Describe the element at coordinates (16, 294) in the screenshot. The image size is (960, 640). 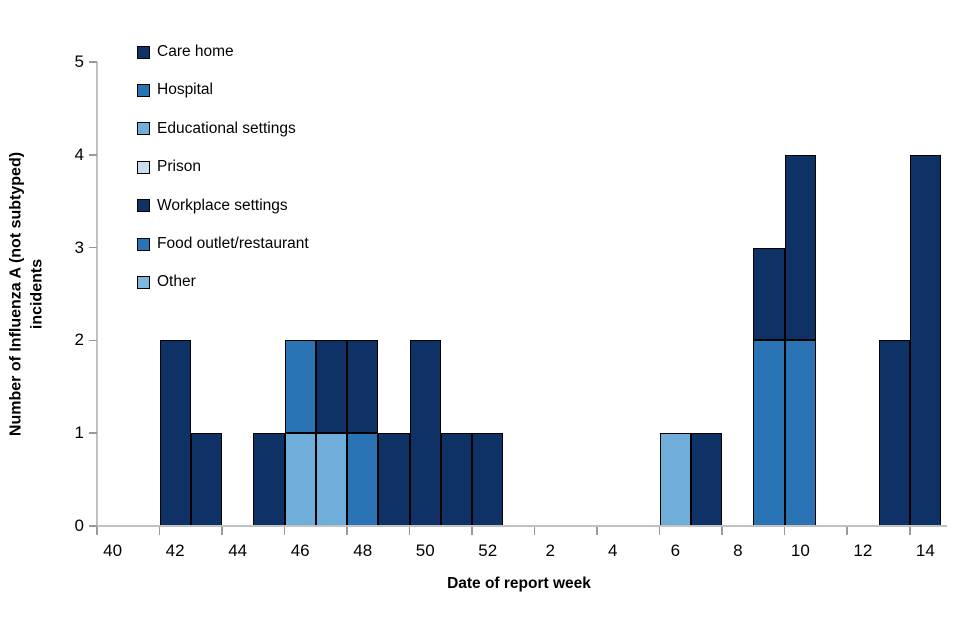
I see `y-axis-title-line1: Number of Influenza A (not subtyped)` at that location.